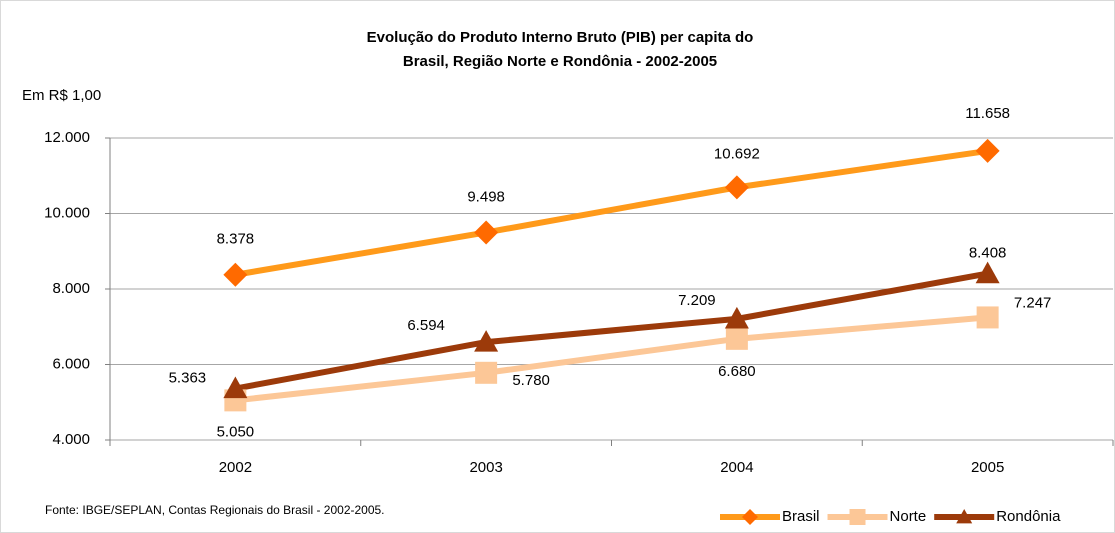  Describe the element at coordinates (188, 378) in the screenshot. I see `data-label: 5.363` at that location.